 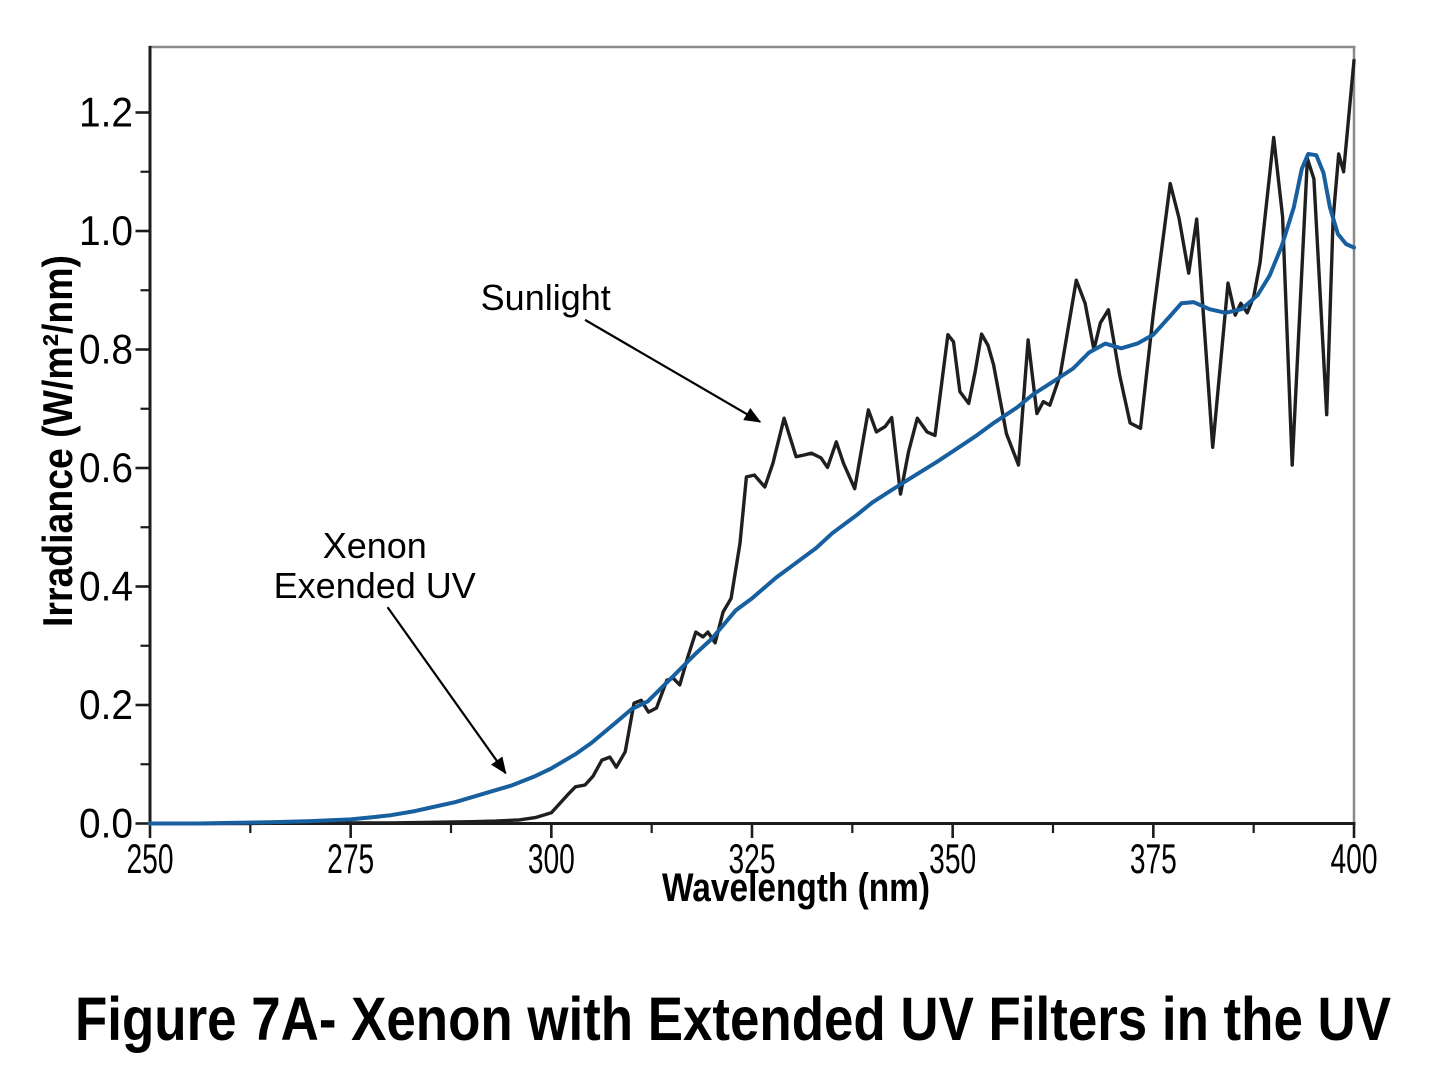 What do you see at coordinates (546, 297) in the screenshot?
I see `annotation-label-sunlight: Sunlight` at bounding box center [546, 297].